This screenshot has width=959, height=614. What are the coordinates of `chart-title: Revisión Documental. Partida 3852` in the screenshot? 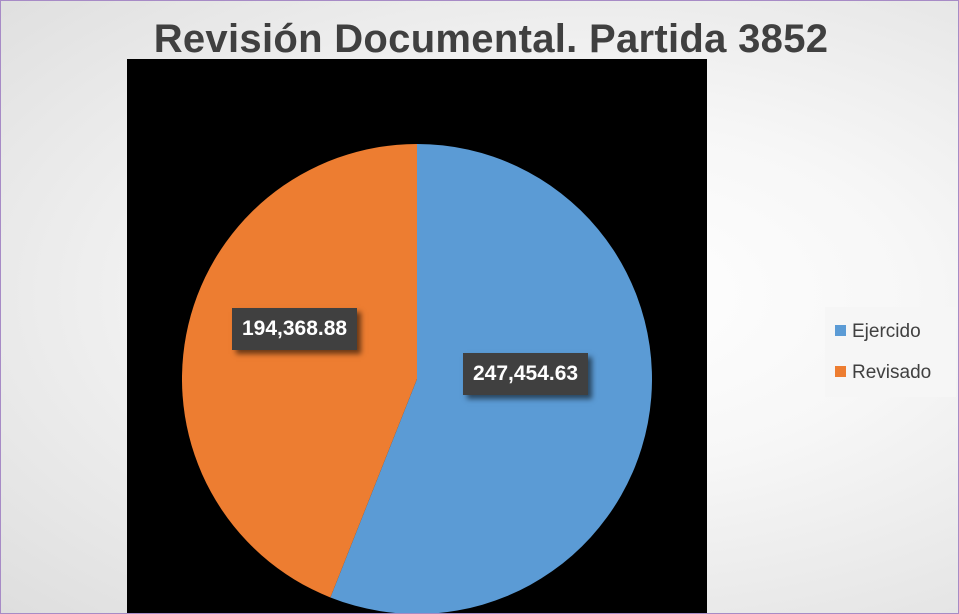 It's located at (491, 39).